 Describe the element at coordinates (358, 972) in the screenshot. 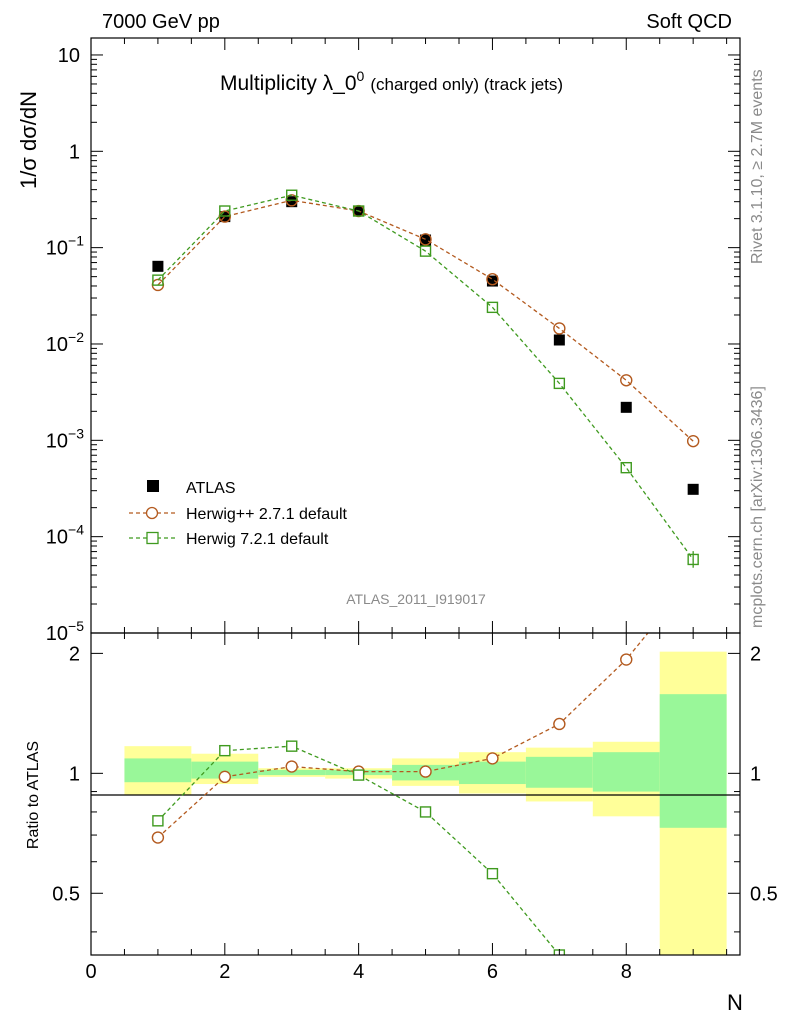

I see `x-tick-label: 4` at that location.